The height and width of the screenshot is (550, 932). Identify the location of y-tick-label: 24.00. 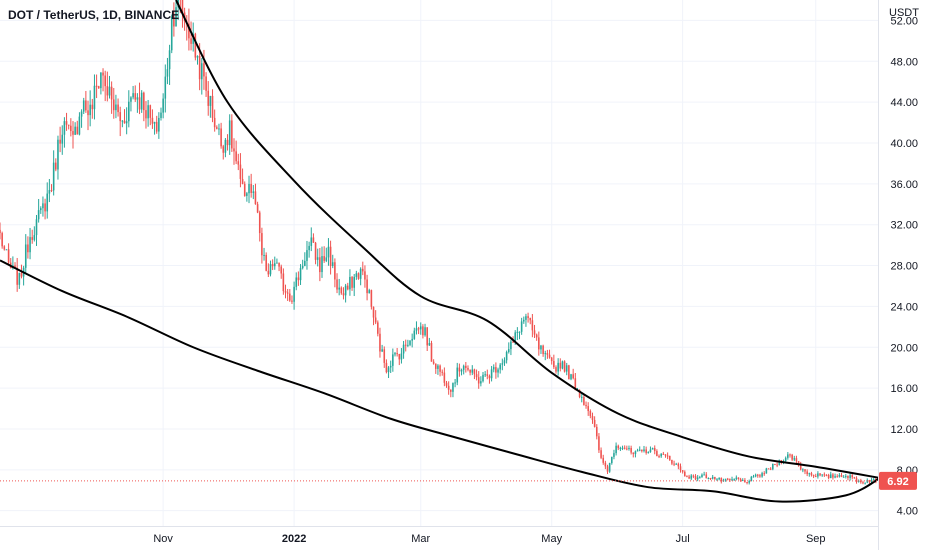
(904, 307).